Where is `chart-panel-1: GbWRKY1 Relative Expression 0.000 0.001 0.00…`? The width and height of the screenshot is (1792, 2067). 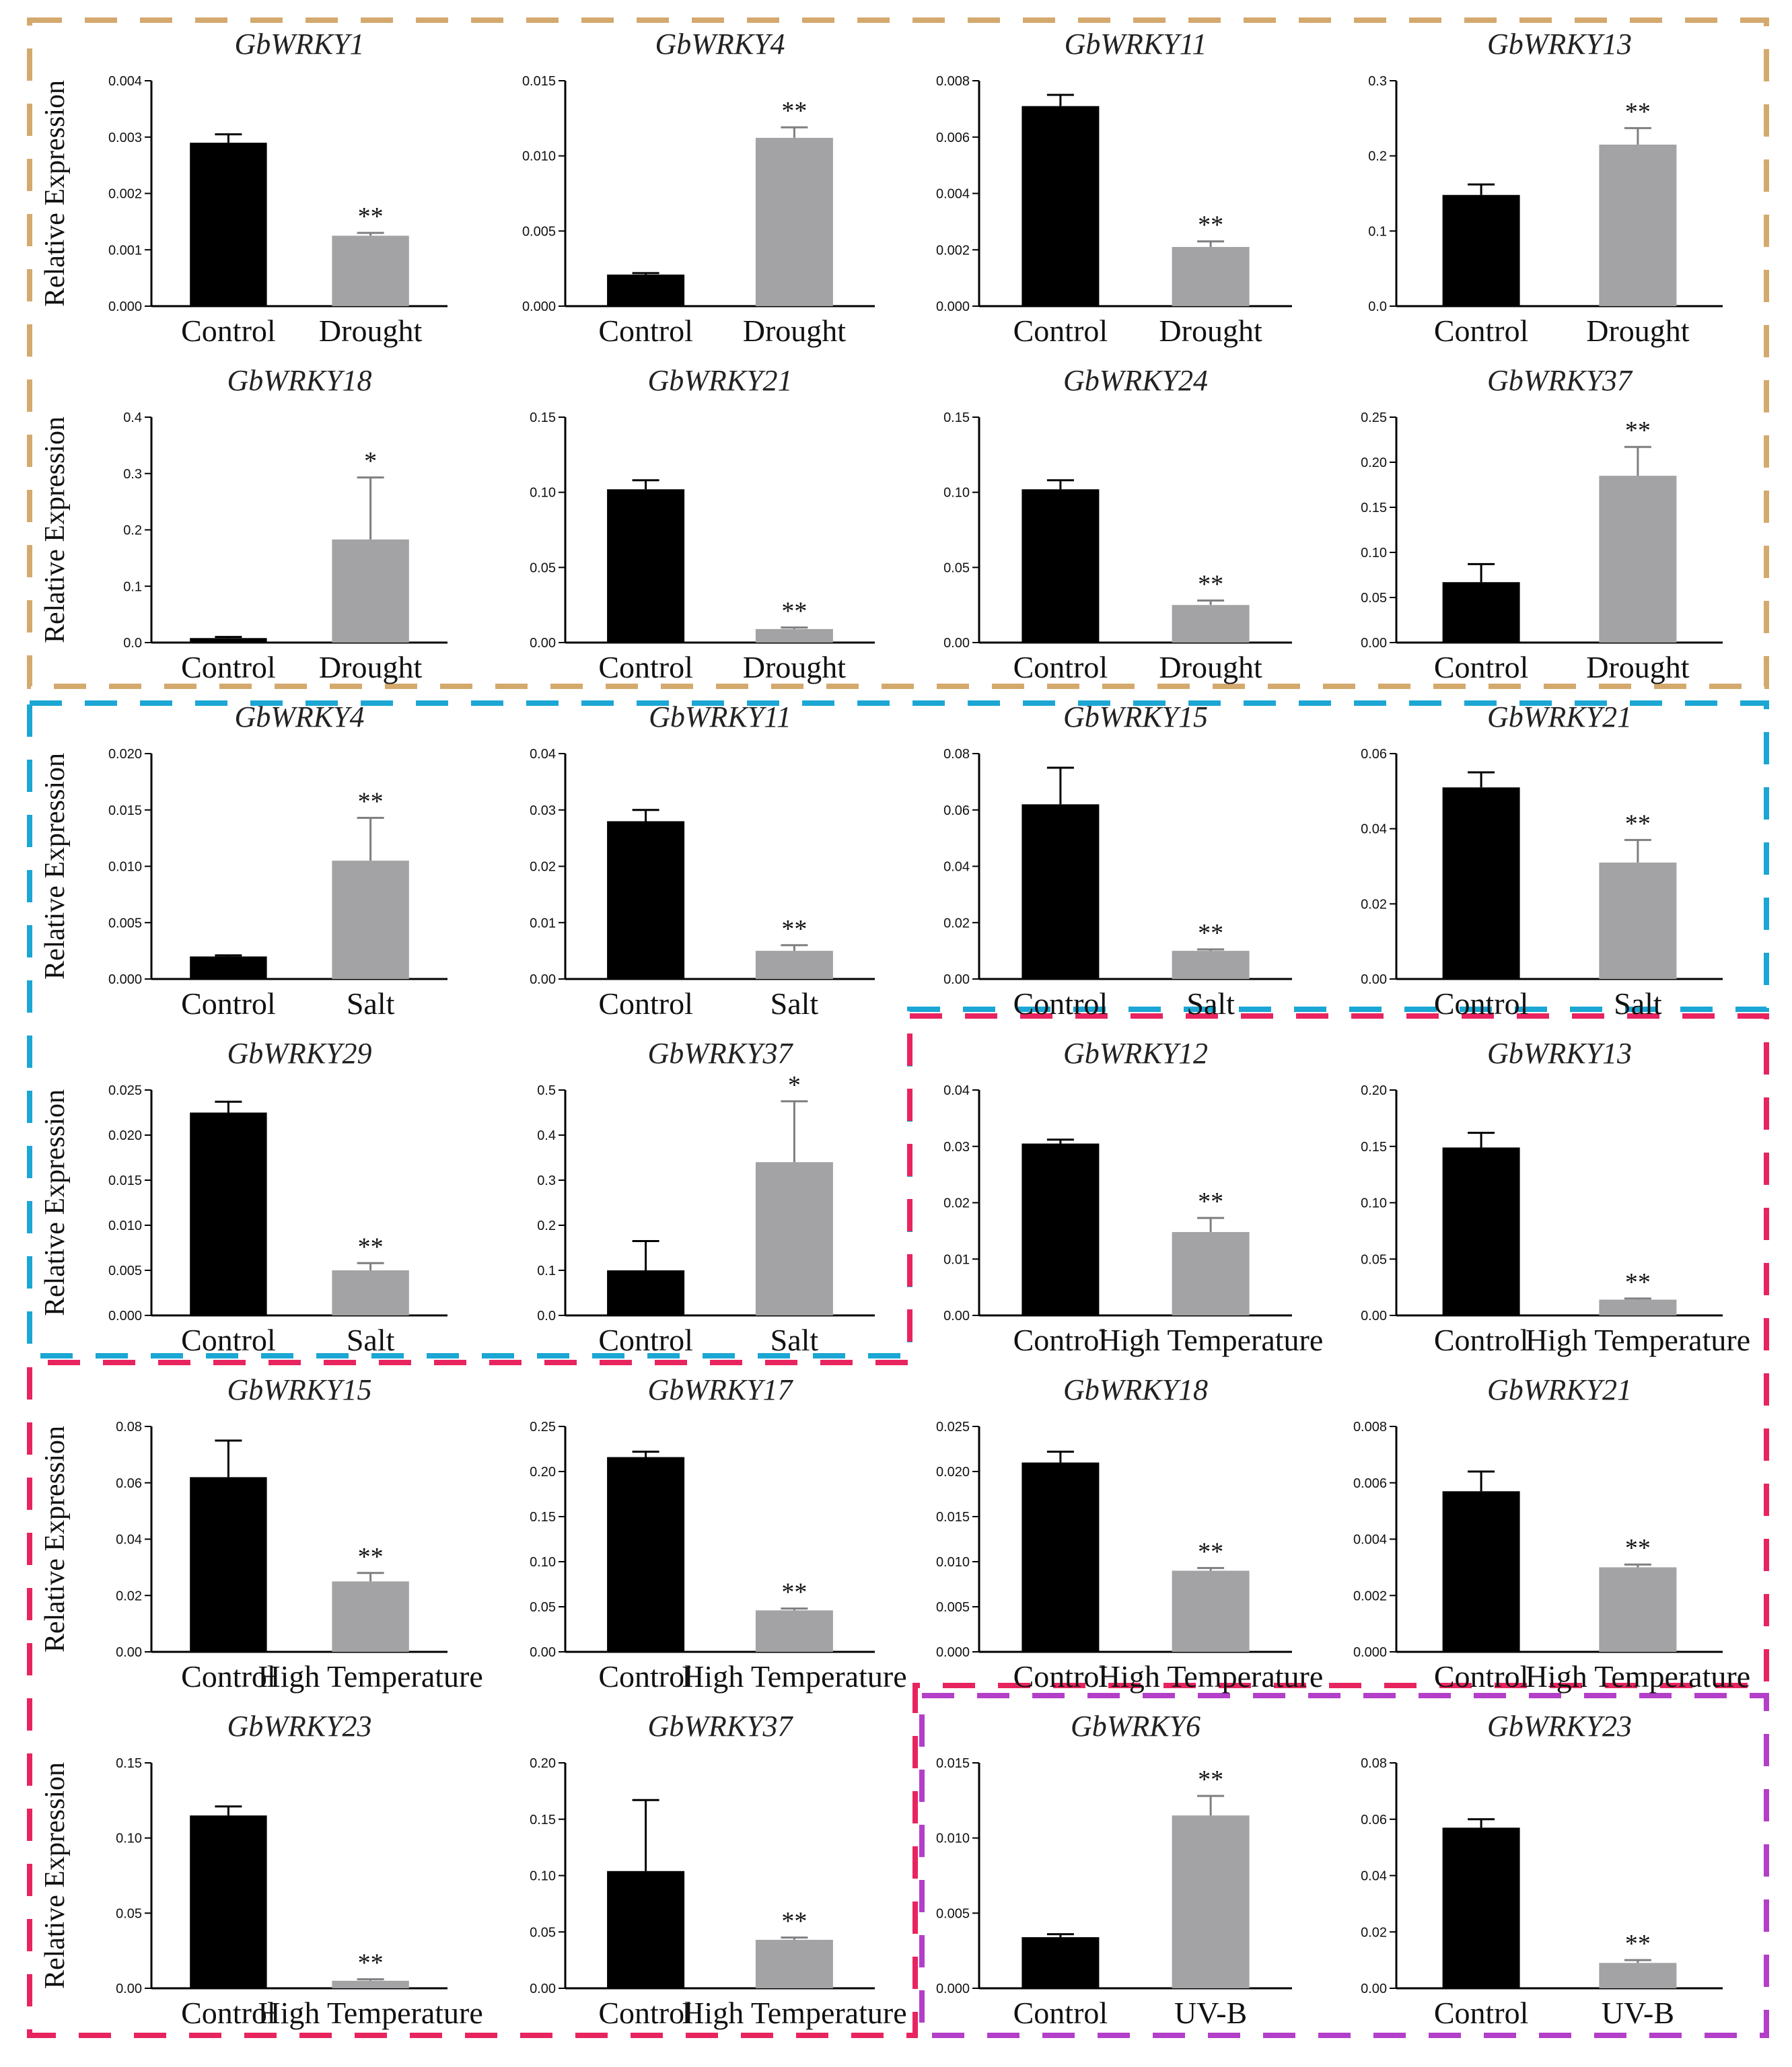
chart-panel-1: GbWRKY1 Relative Expression 0.000 0.001 0.00… is located at coordinates (243, 188).